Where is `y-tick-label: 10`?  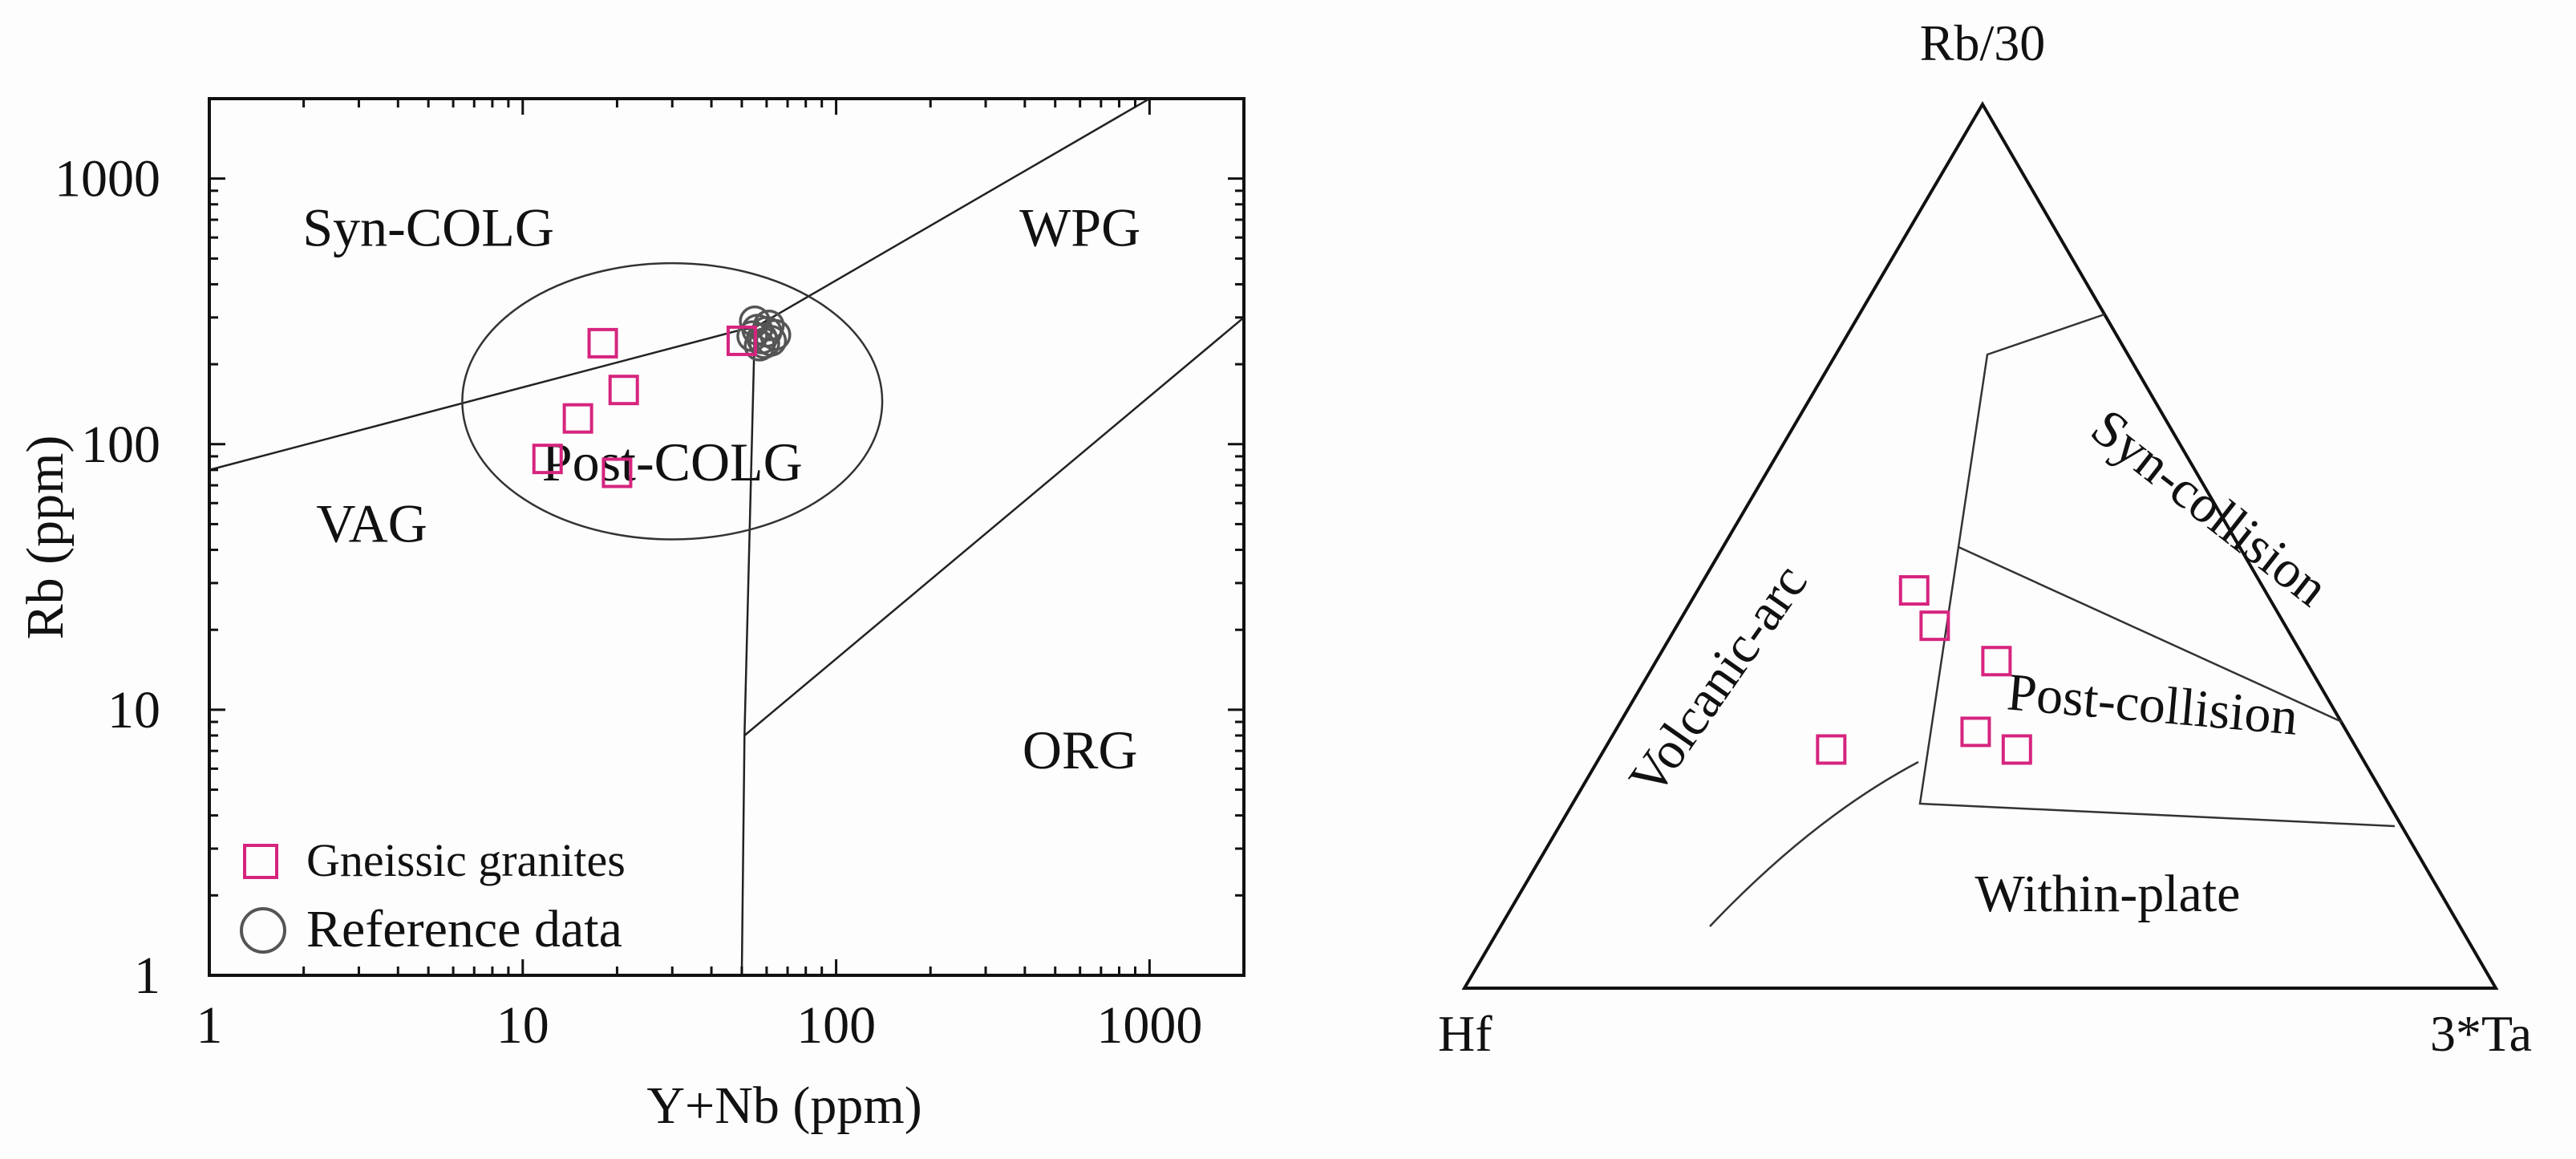 y-tick-label: 10 is located at coordinates (133, 710).